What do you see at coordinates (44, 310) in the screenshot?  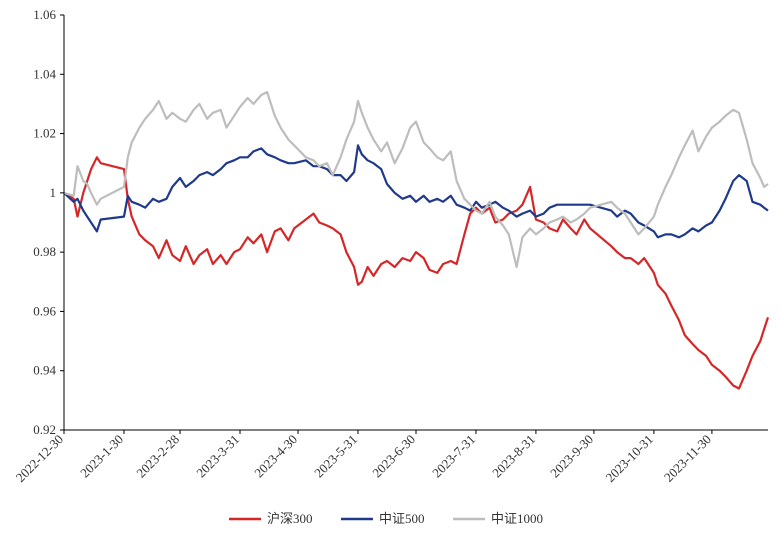 I see `y-tick-label: 0.96` at bounding box center [44, 310].